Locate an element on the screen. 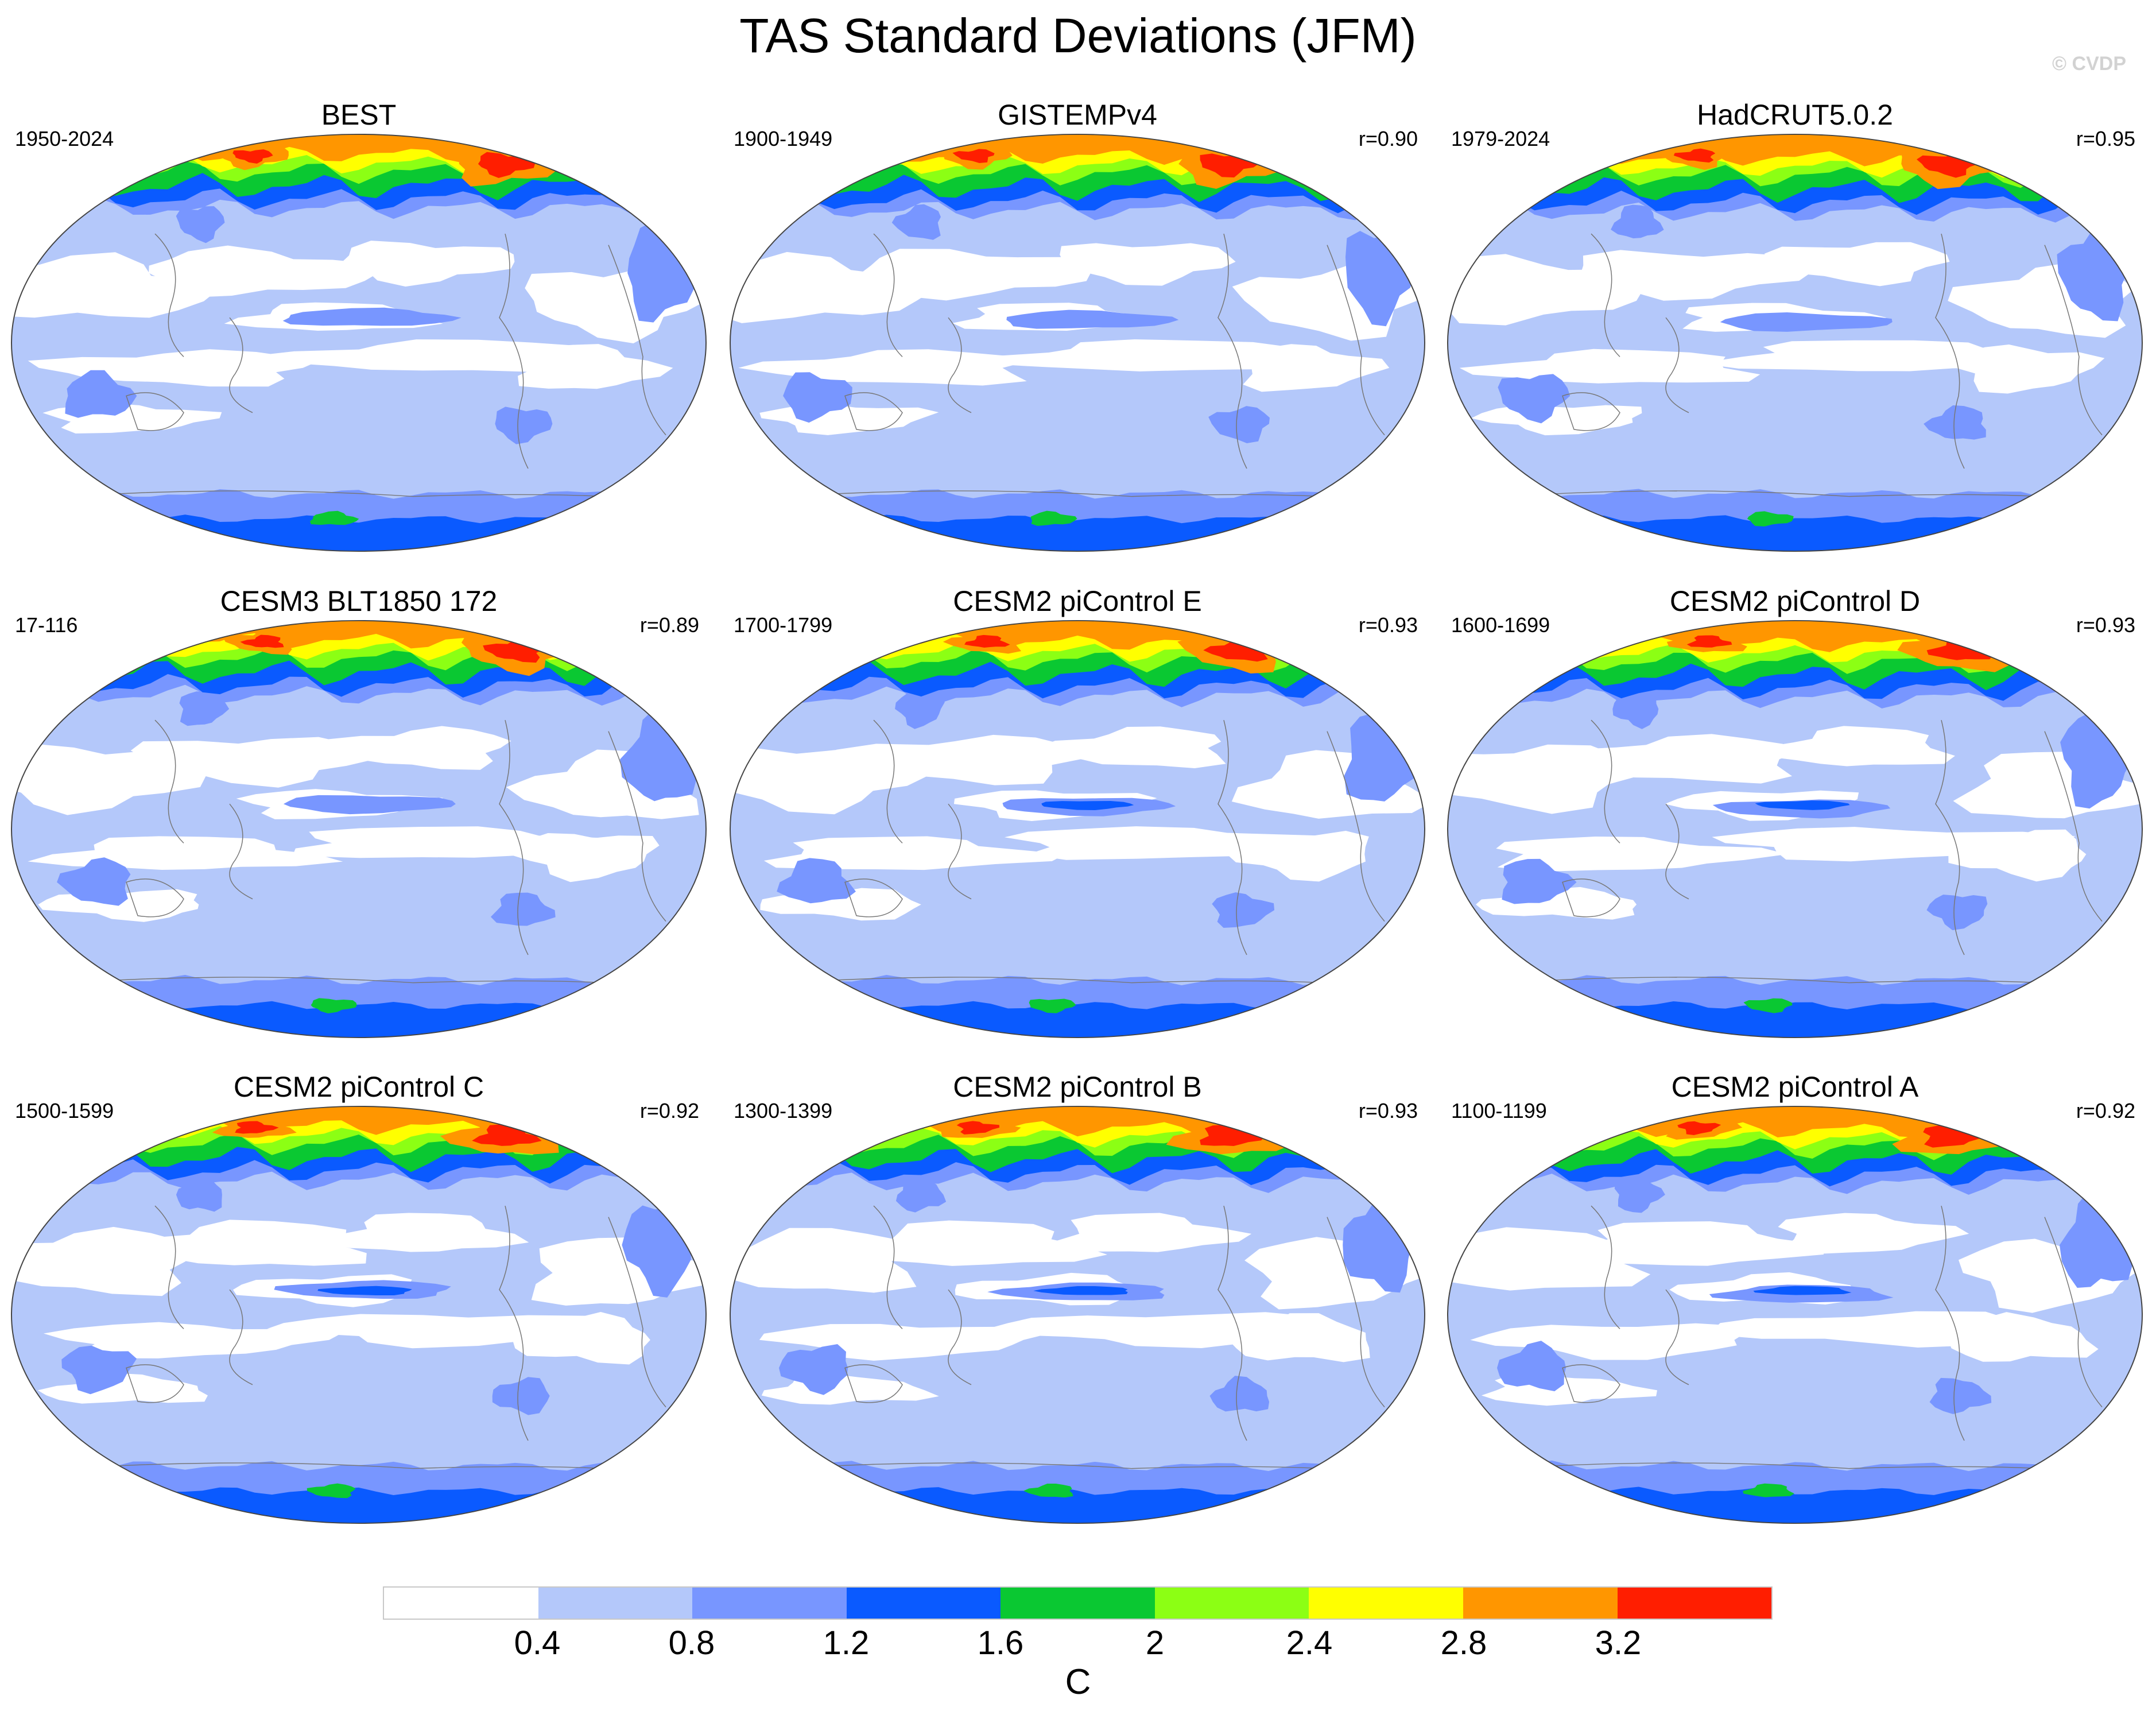  robinson-map is located at coordinates (359, 830).